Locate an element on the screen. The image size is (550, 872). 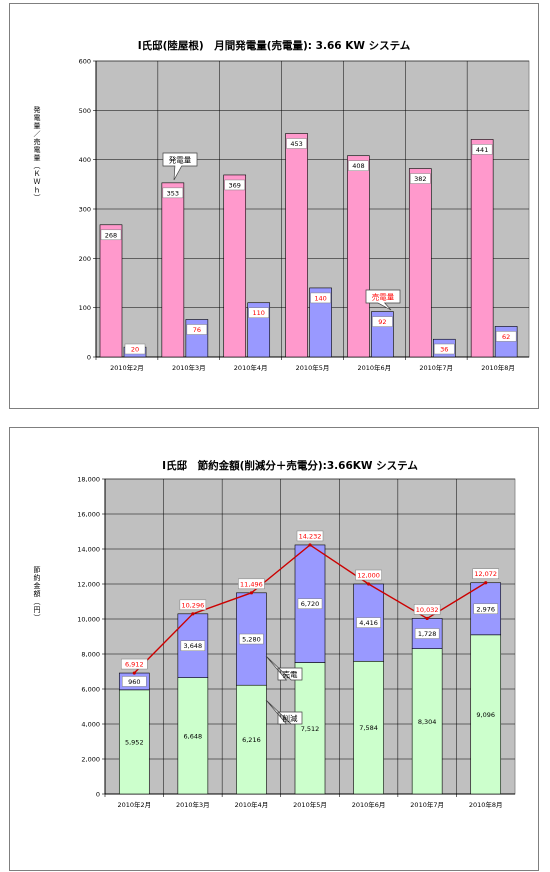
data-label-generation: 408 is located at coordinates (358, 166).